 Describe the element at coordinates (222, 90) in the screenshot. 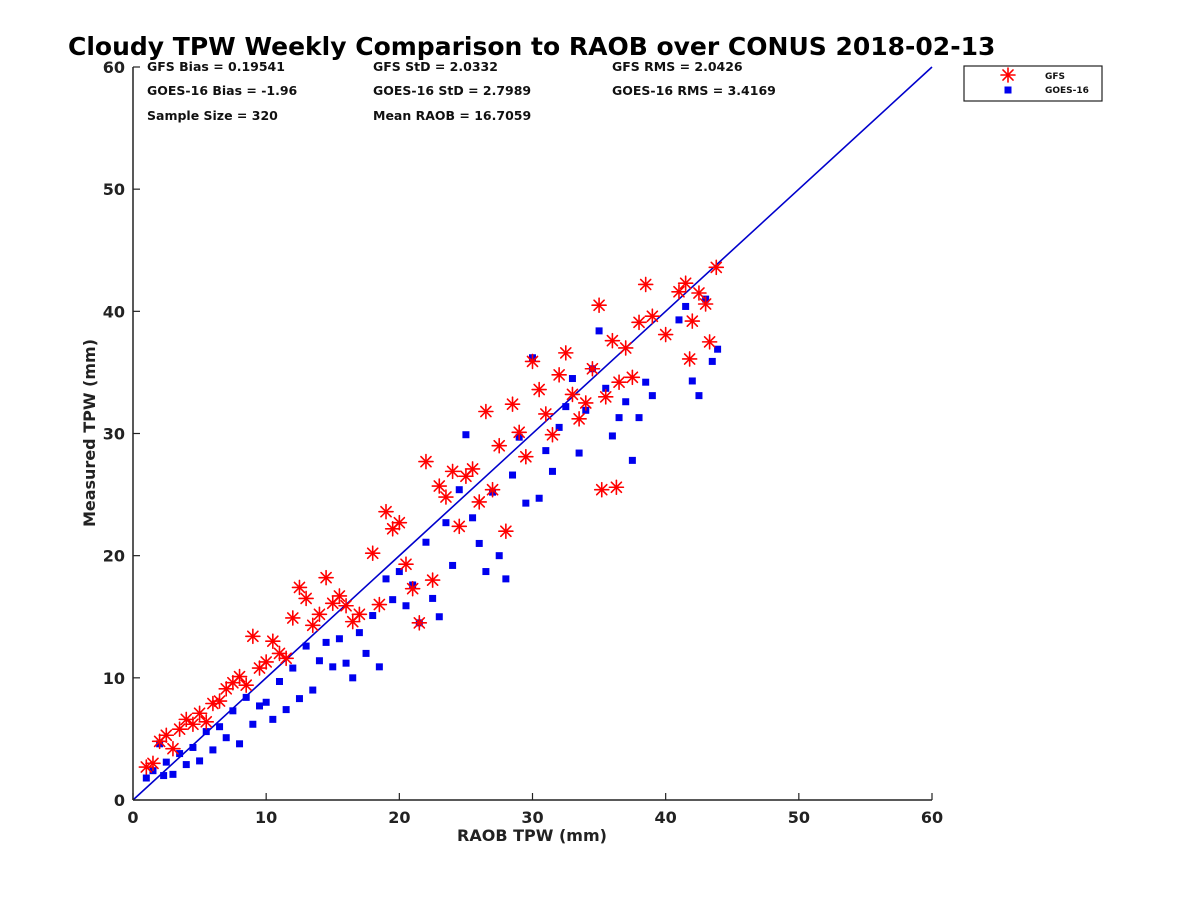

I see `stat-goes-bias: GOES-16 Bias = -1.96` at that location.